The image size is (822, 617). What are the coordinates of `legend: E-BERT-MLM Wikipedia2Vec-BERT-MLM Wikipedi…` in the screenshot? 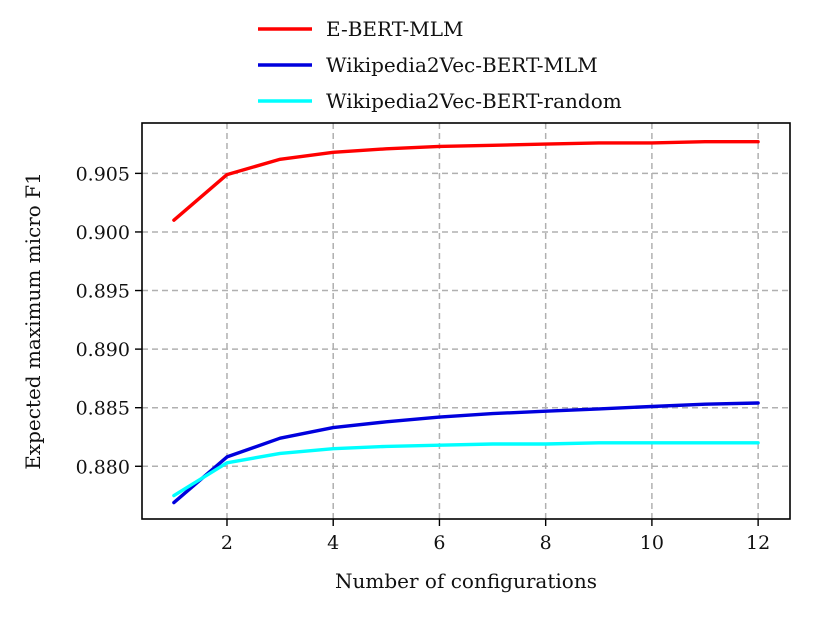 It's located at (440, 65).